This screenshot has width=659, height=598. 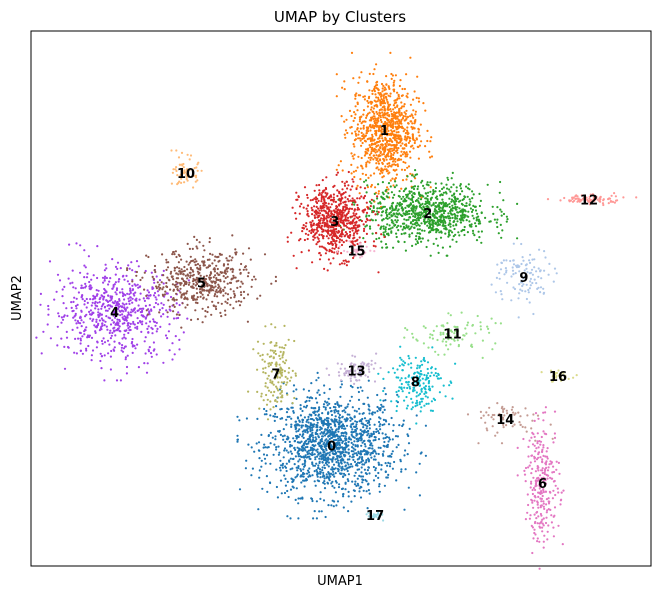 What do you see at coordinates (112, 312) in the screenshot?
I see `cluster-4-points` at bounding box center [112, 312].